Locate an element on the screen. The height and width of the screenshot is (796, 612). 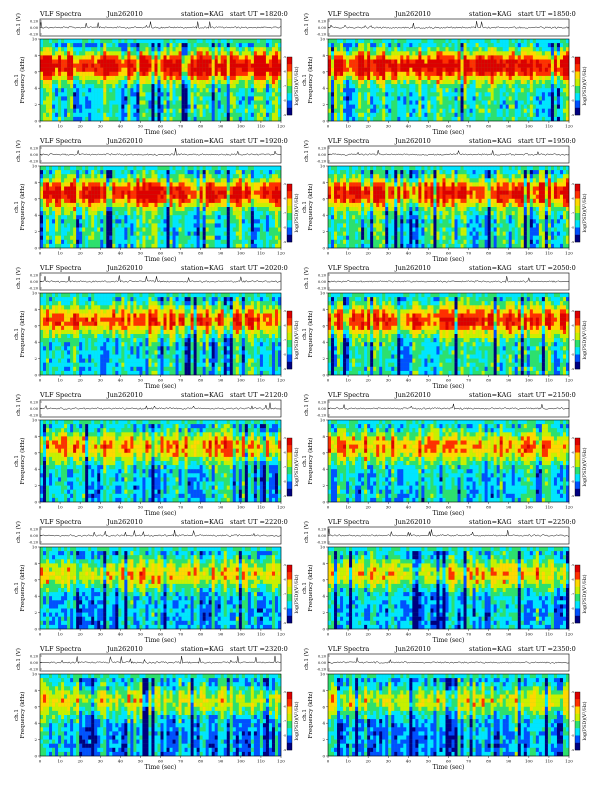
waveform-axis-label: ch.1 (V) is located at coordinates (18, 24).